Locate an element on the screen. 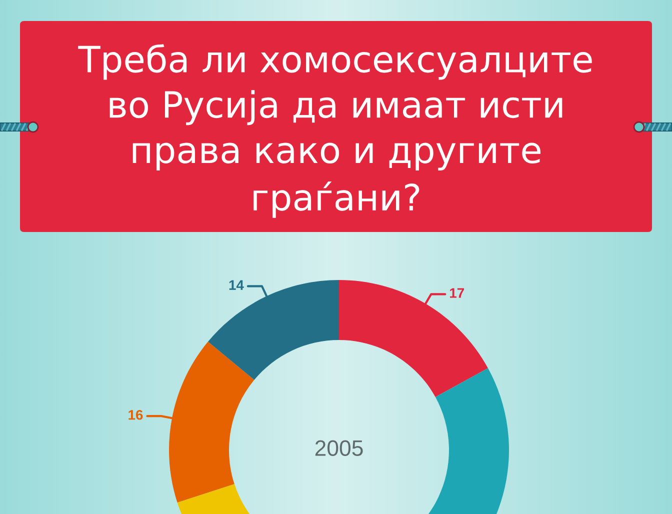 The height and width of the screenshot is (514, 672). data-label: 17 is located at coordinates (457, 293).